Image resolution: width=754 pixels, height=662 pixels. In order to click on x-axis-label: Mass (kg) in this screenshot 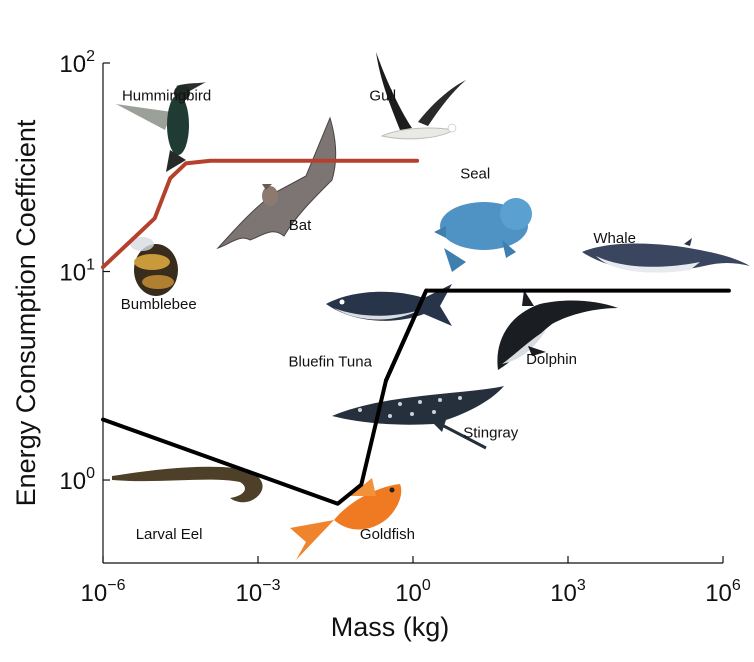, I will do `click(390, 627)`.